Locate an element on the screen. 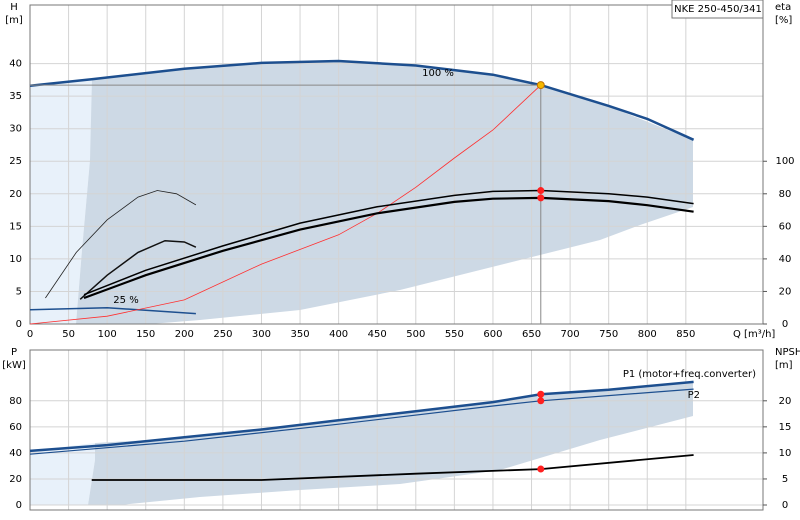 The width and height of the screenshot is (800, 520). x-tick-label: 700 is located at coordinates (570, 334).